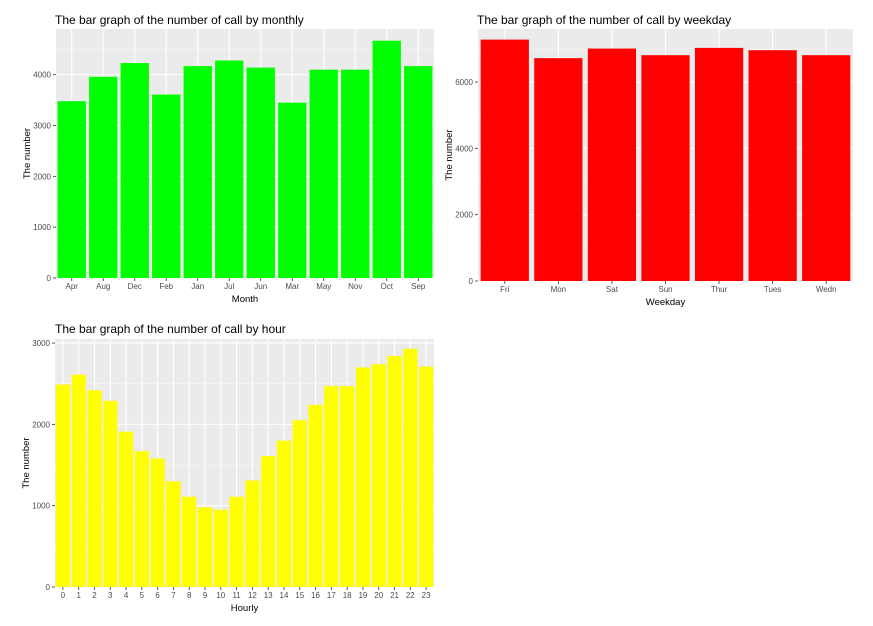 This screenshot has height=626, width=873. I want to click on bar-Apr, so click(71, 190).